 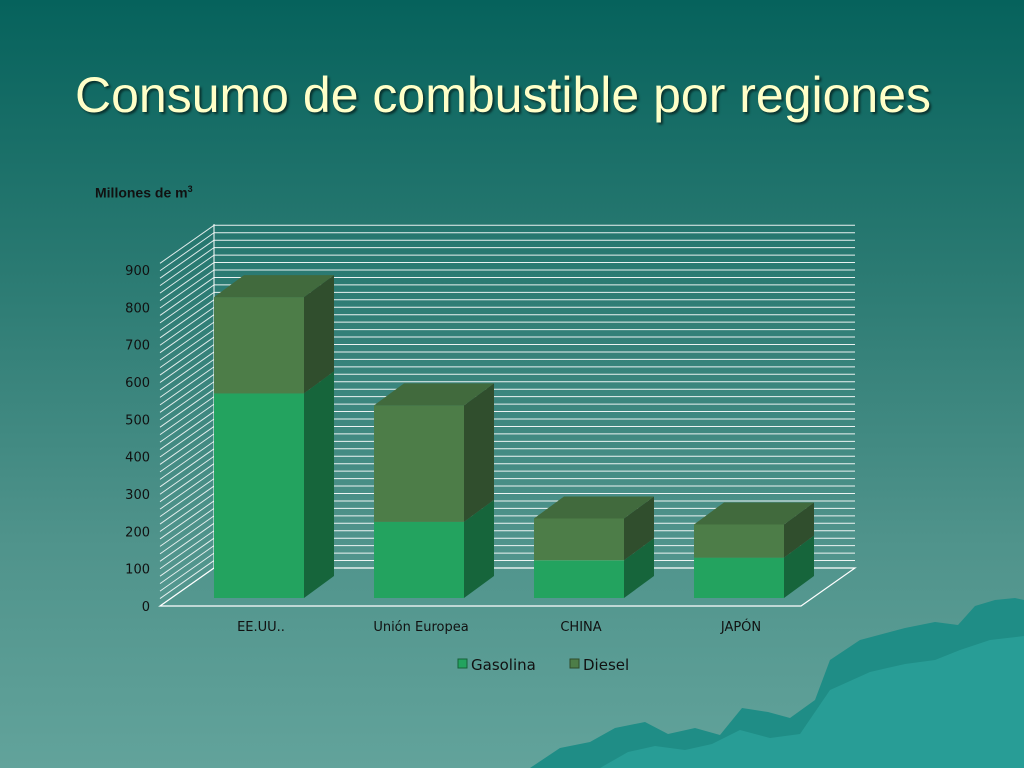 I want to click on legend-swatch-diesel, so click(x=574, y=663).